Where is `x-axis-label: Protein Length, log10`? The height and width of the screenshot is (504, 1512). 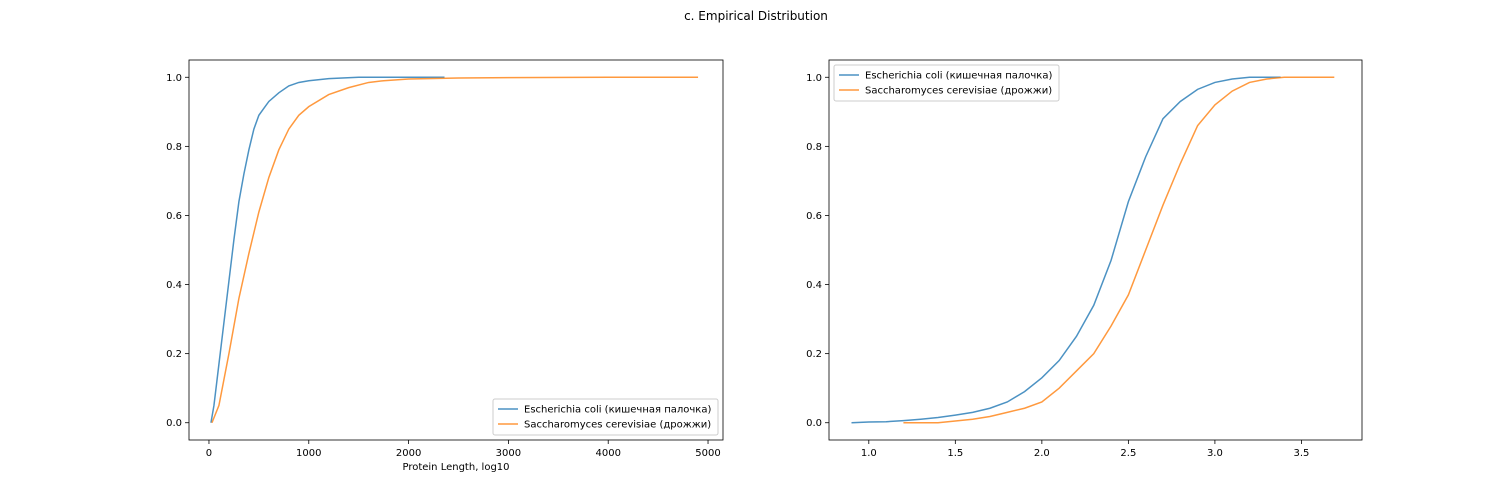 x-axis-label: Protein Length, log10 is located at coordinates (455, 467).